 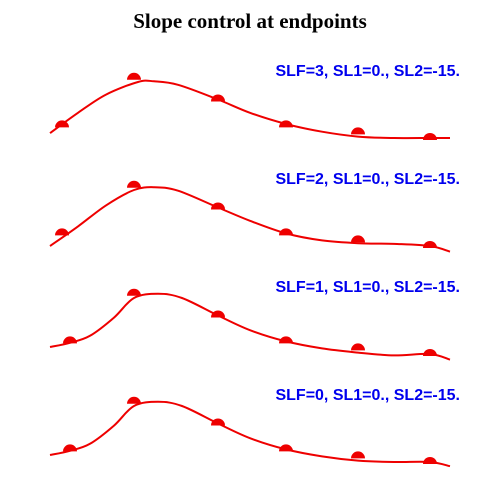 What do you see at coordinates (367, 71) in the screenshot?
I see `panel-label: SLF=3, SL1=0., SL2=-15.` at bounding box center [367, 71].